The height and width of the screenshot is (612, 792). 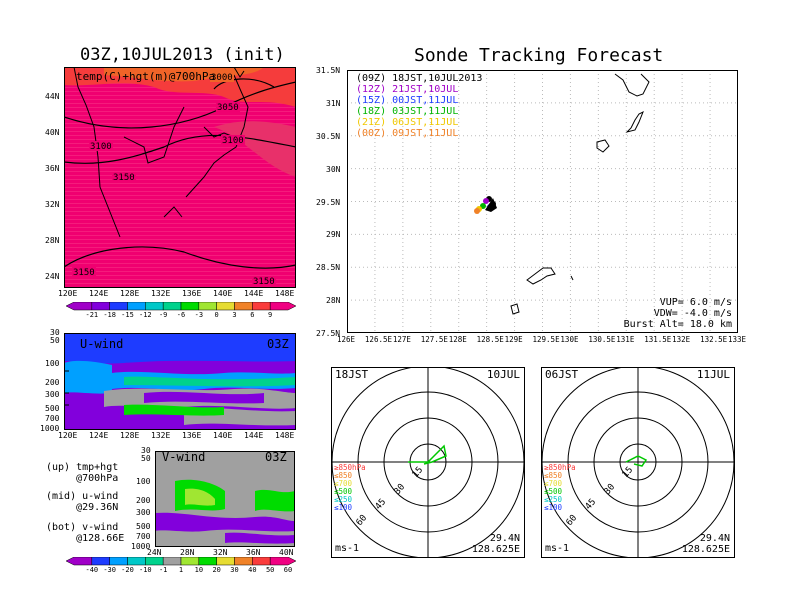 I want to click on u-lon-tick: 148E, so click(x=285, y=435).